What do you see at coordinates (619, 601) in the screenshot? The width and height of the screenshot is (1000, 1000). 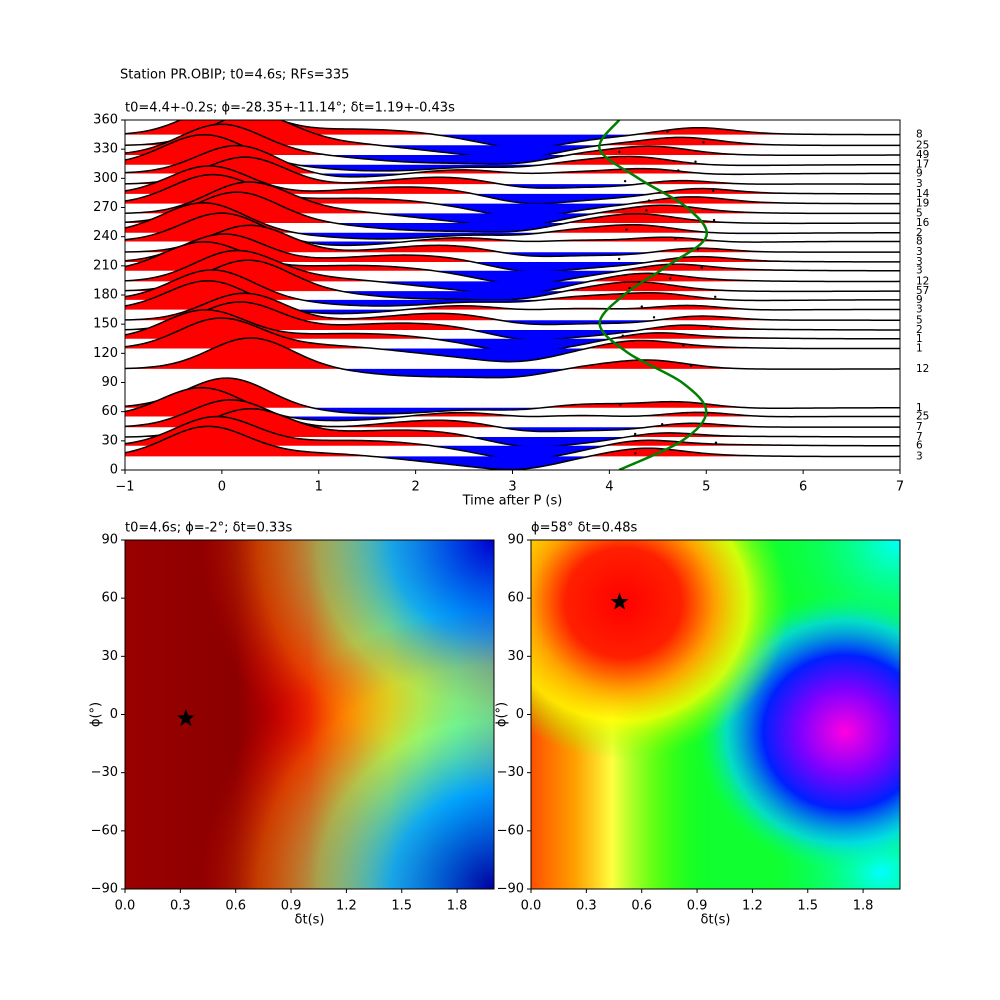 I see `best-fit-star` at bounding box center [619, 601].